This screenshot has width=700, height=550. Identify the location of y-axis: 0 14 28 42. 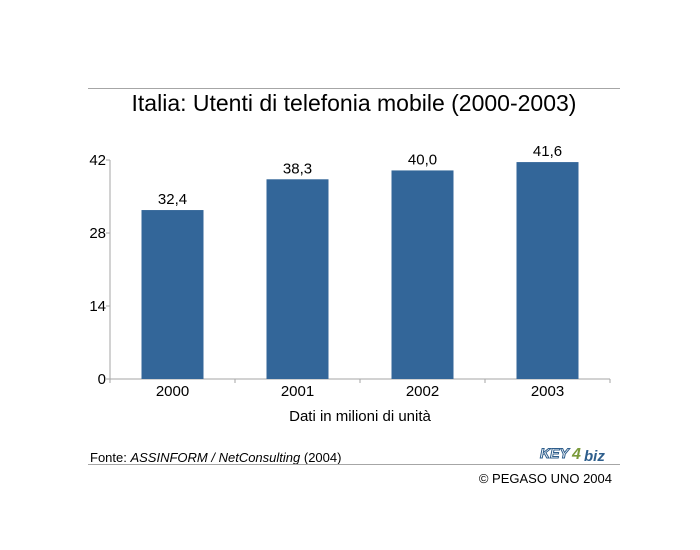
(100, 270).